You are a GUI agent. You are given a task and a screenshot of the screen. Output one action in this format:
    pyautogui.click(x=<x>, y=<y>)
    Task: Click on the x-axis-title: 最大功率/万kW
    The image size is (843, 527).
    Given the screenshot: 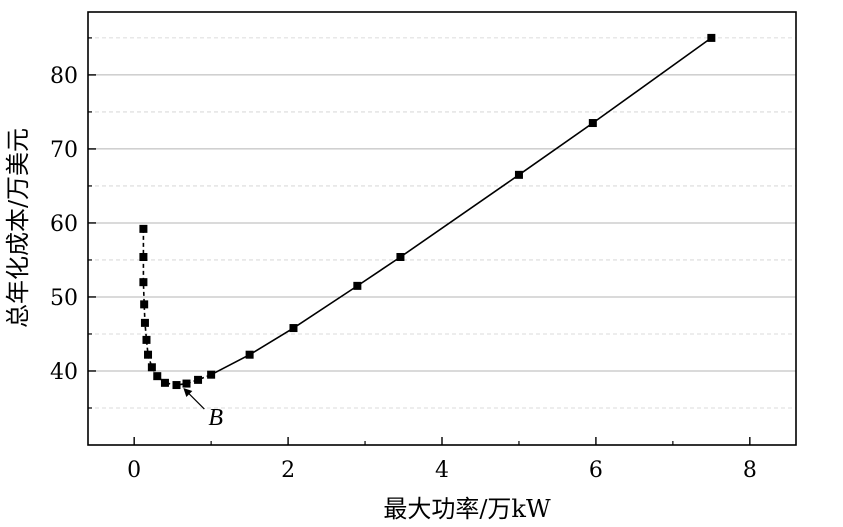 What is the action you would take?
    pyautogui.click(x=467, y=509)
    